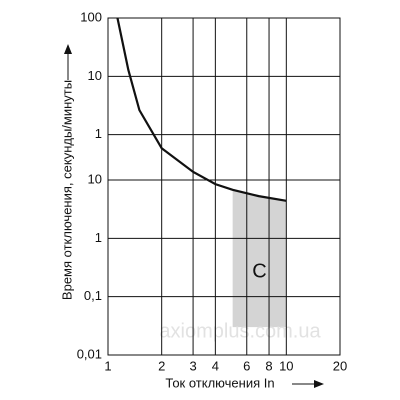 The width and height of the screenshot is (400, 400). What do you see at coordinates (308, 384) in the screenshot?
I see `x-arrow` at bounding box center [308, 384].